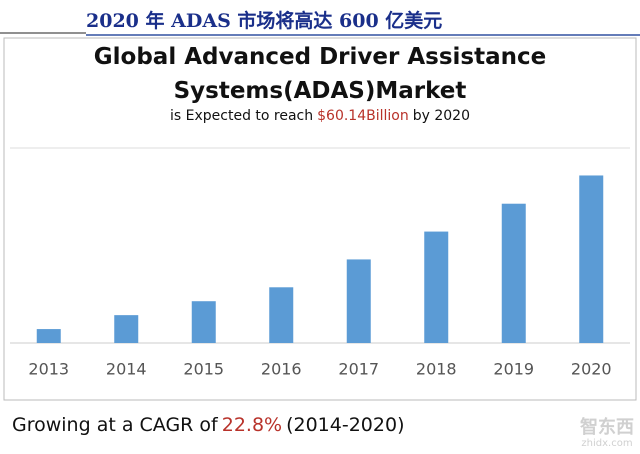 The height and width of the screenshot is (454, 640). I want to click on title-line: Systems(ADAS)Market, so click(320, 91).